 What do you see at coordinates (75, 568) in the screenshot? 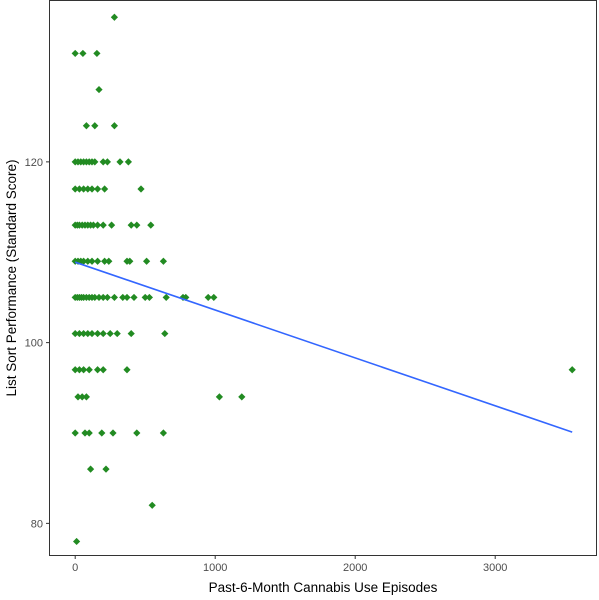
I see `x-tick-label: 0` at bounding box center [75, 568].